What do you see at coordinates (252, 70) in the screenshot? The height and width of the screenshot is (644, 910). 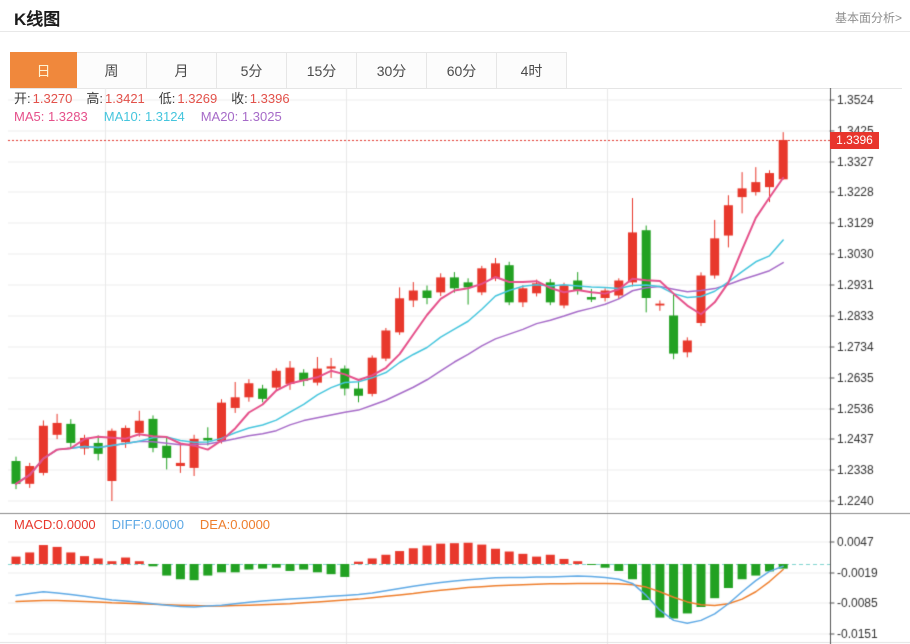 I see `tab-5min: 5分` at bounding box center [252, 70].